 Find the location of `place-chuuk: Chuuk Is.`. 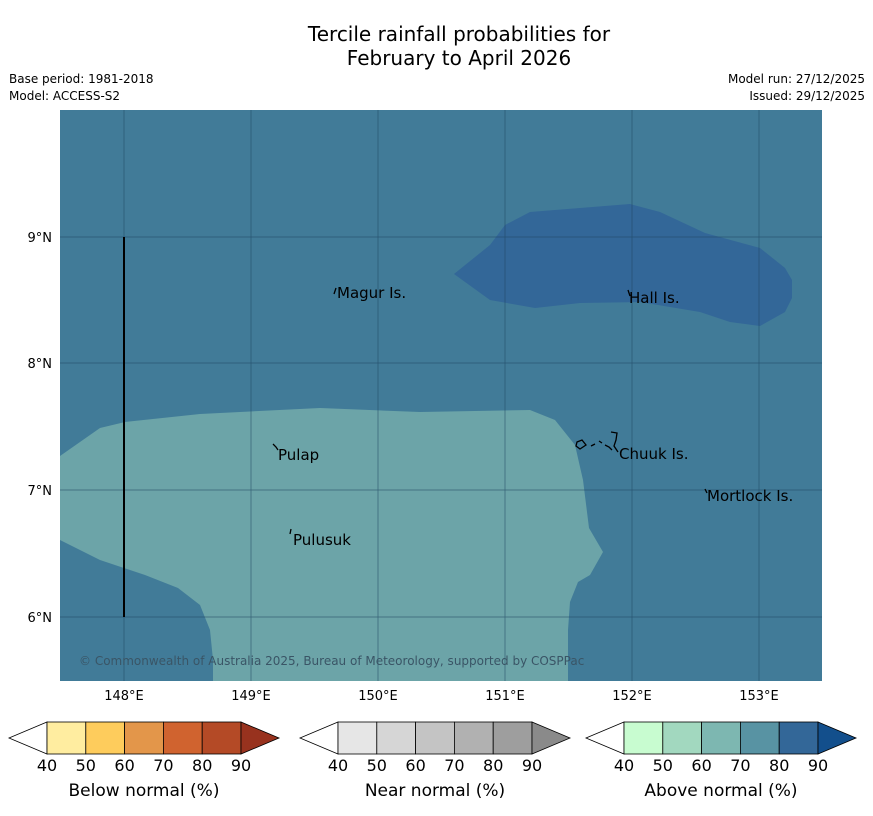

place-chuuk: Chuuk Is. is located at coordinates (653, 454).